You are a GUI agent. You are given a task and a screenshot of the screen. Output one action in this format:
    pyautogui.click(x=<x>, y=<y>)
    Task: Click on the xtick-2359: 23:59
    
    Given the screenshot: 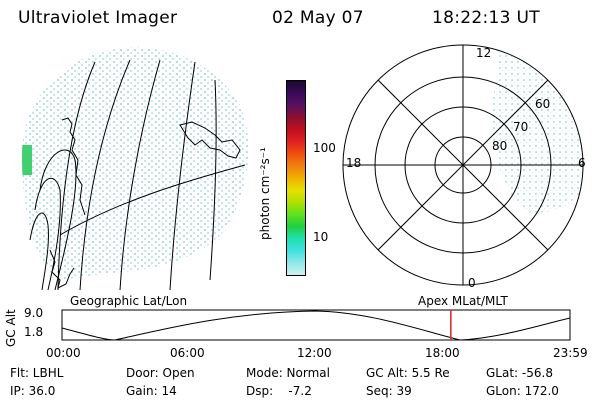 What is the action you would take?
    pyautogui.click(x=570, y=353)
    